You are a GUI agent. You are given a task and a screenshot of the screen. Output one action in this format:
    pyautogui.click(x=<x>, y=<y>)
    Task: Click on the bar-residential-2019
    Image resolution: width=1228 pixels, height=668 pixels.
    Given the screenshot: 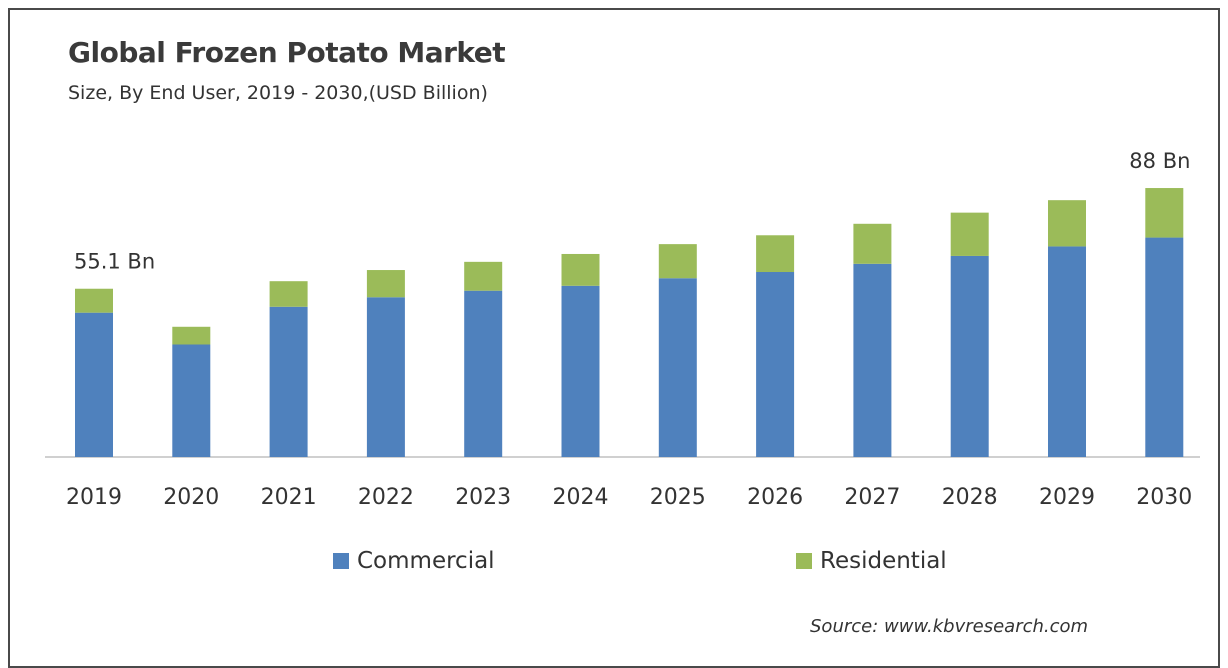 What is the action you would take?
    pyautogui.click(x=94, y=300)
    